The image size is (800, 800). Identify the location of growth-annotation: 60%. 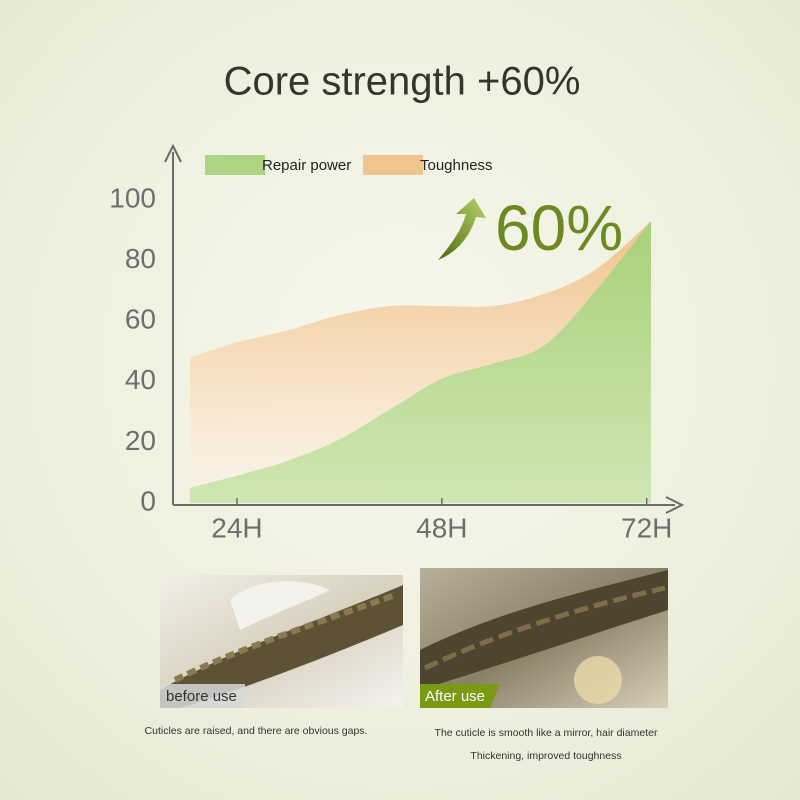
(559, 228).